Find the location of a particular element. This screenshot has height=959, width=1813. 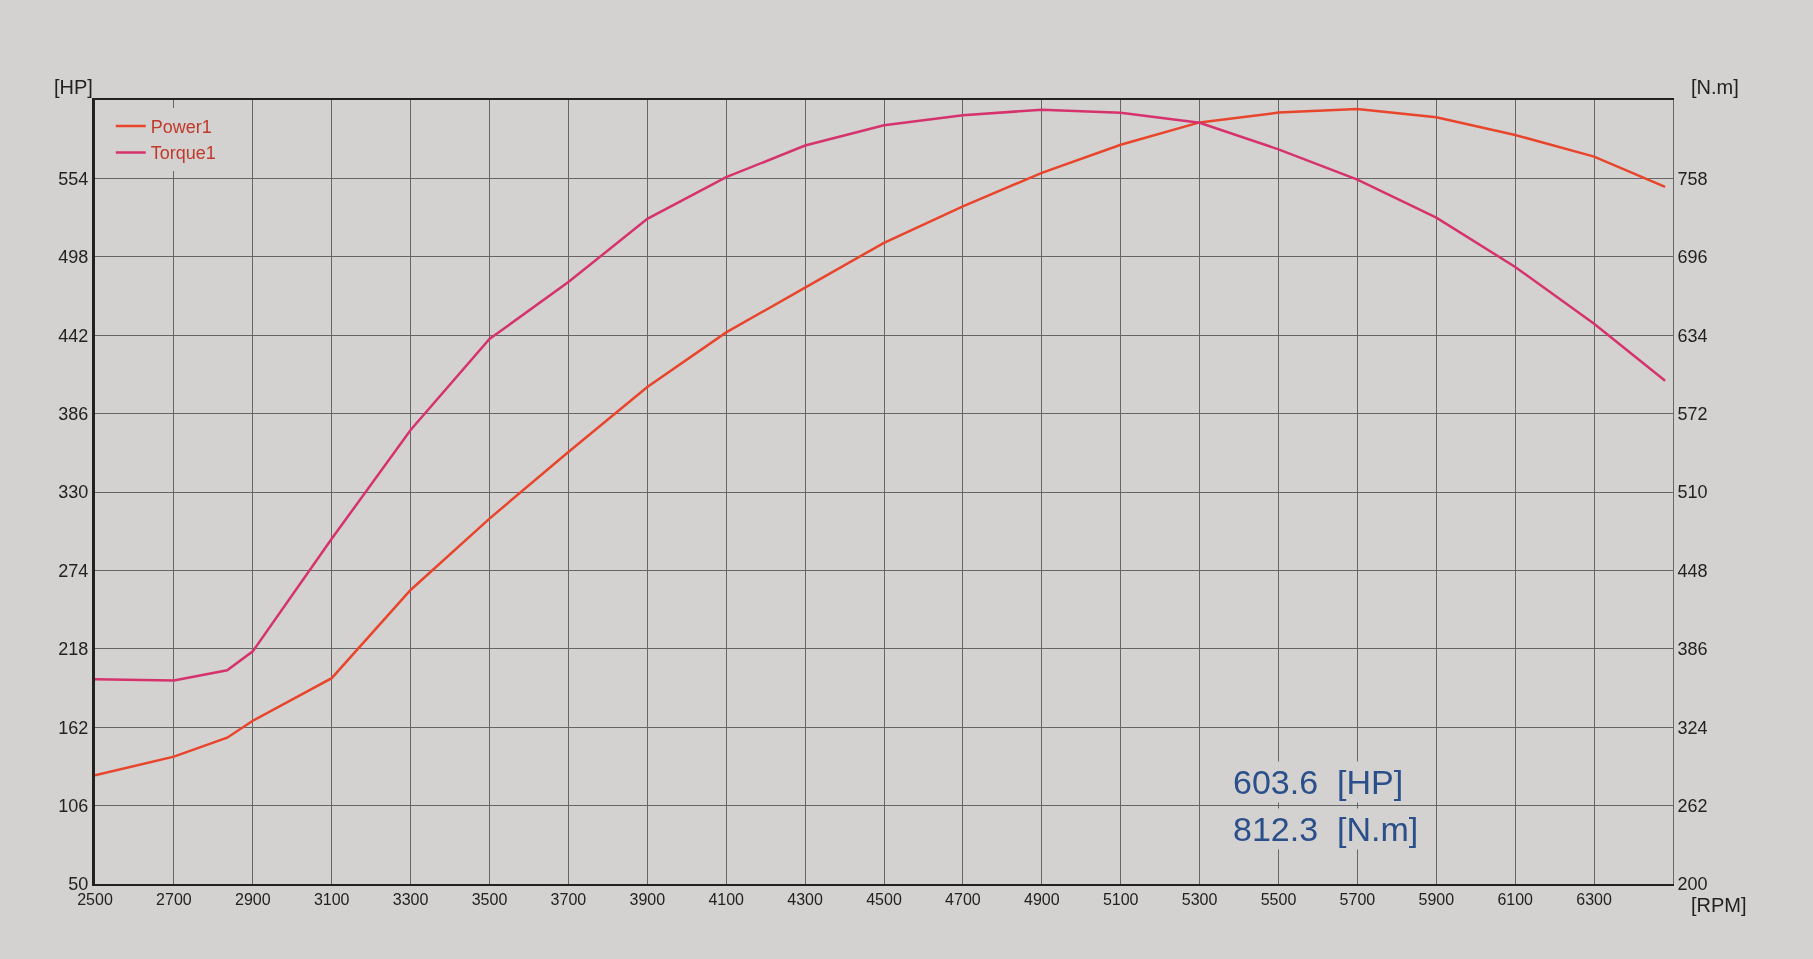

y-tick-label: 162 is located at coordinates (73, 727).